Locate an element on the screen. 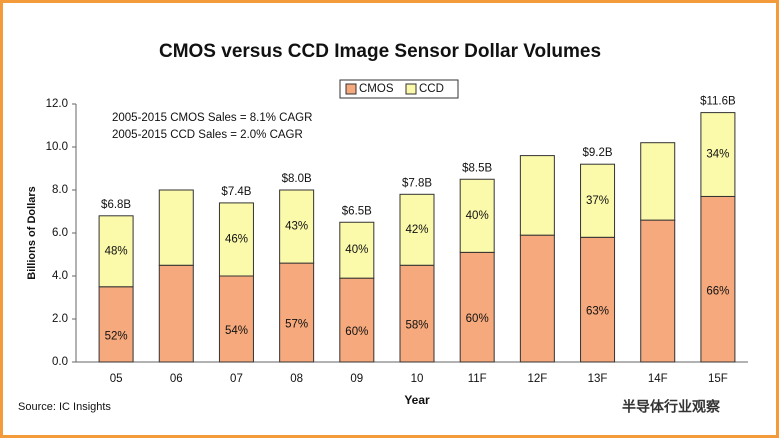  total-label: $6.8B is located at coordinates (116, 205).